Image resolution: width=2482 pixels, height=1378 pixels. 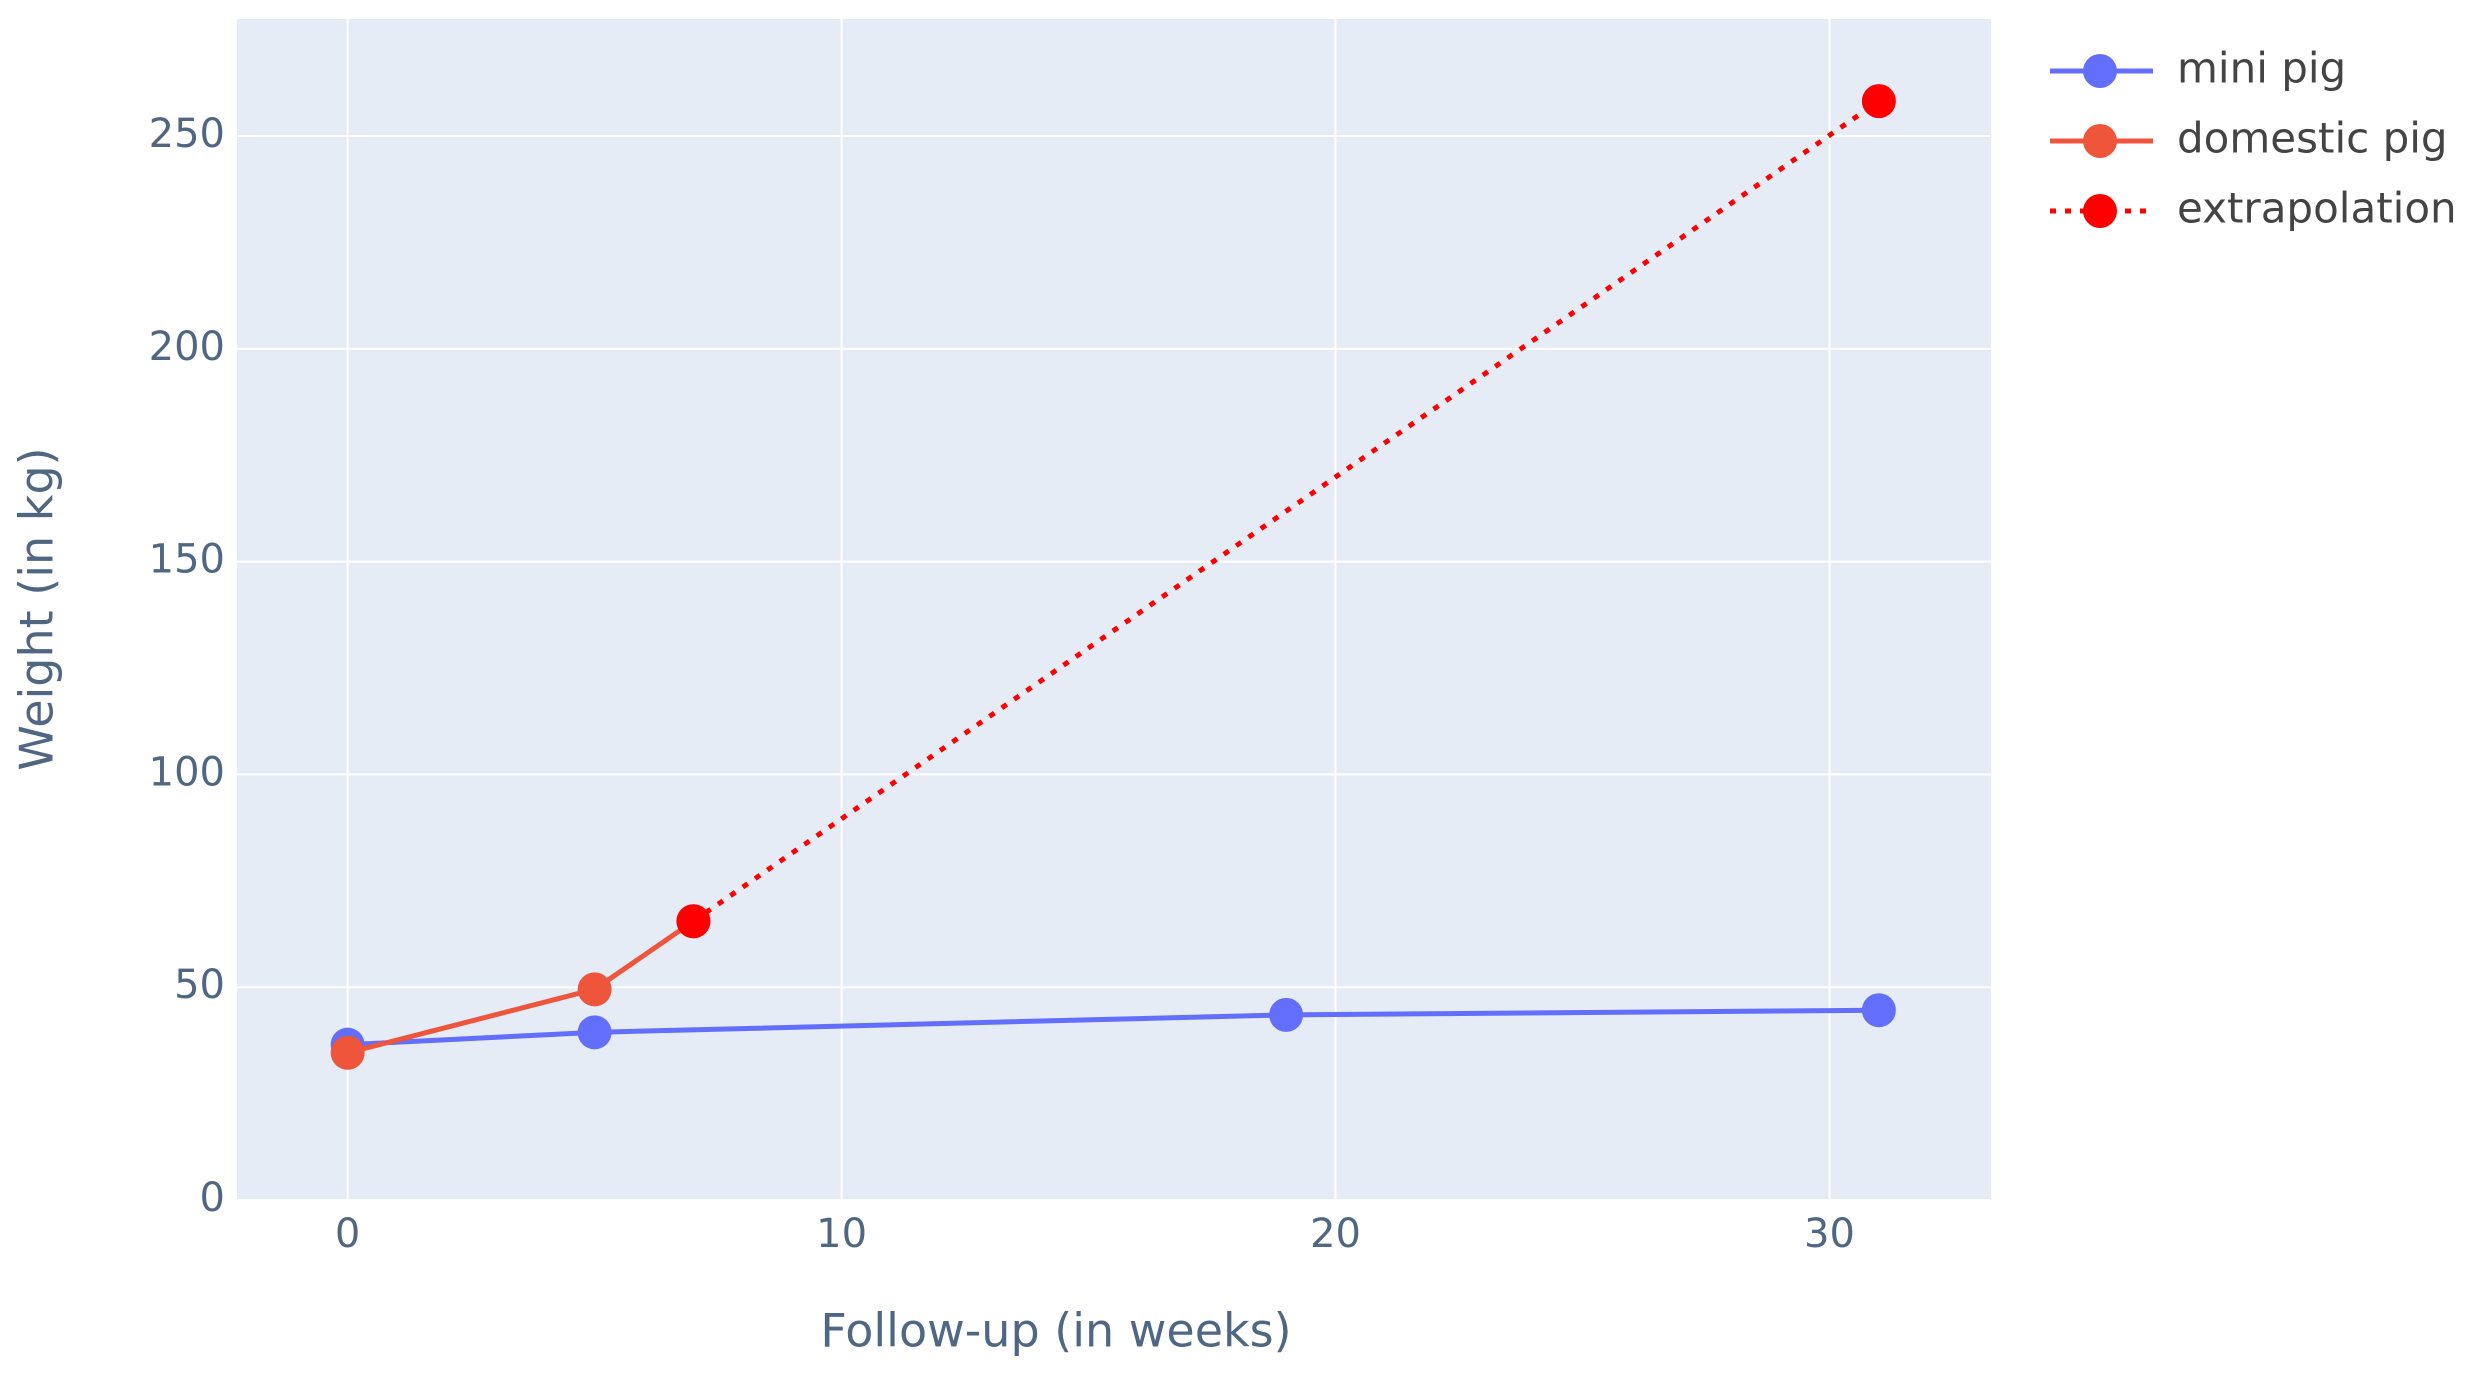 What do you see at coordinates (187, 560) in the screenshot?
I see `y-tick-label: 150` at bounding box center [187, 560].